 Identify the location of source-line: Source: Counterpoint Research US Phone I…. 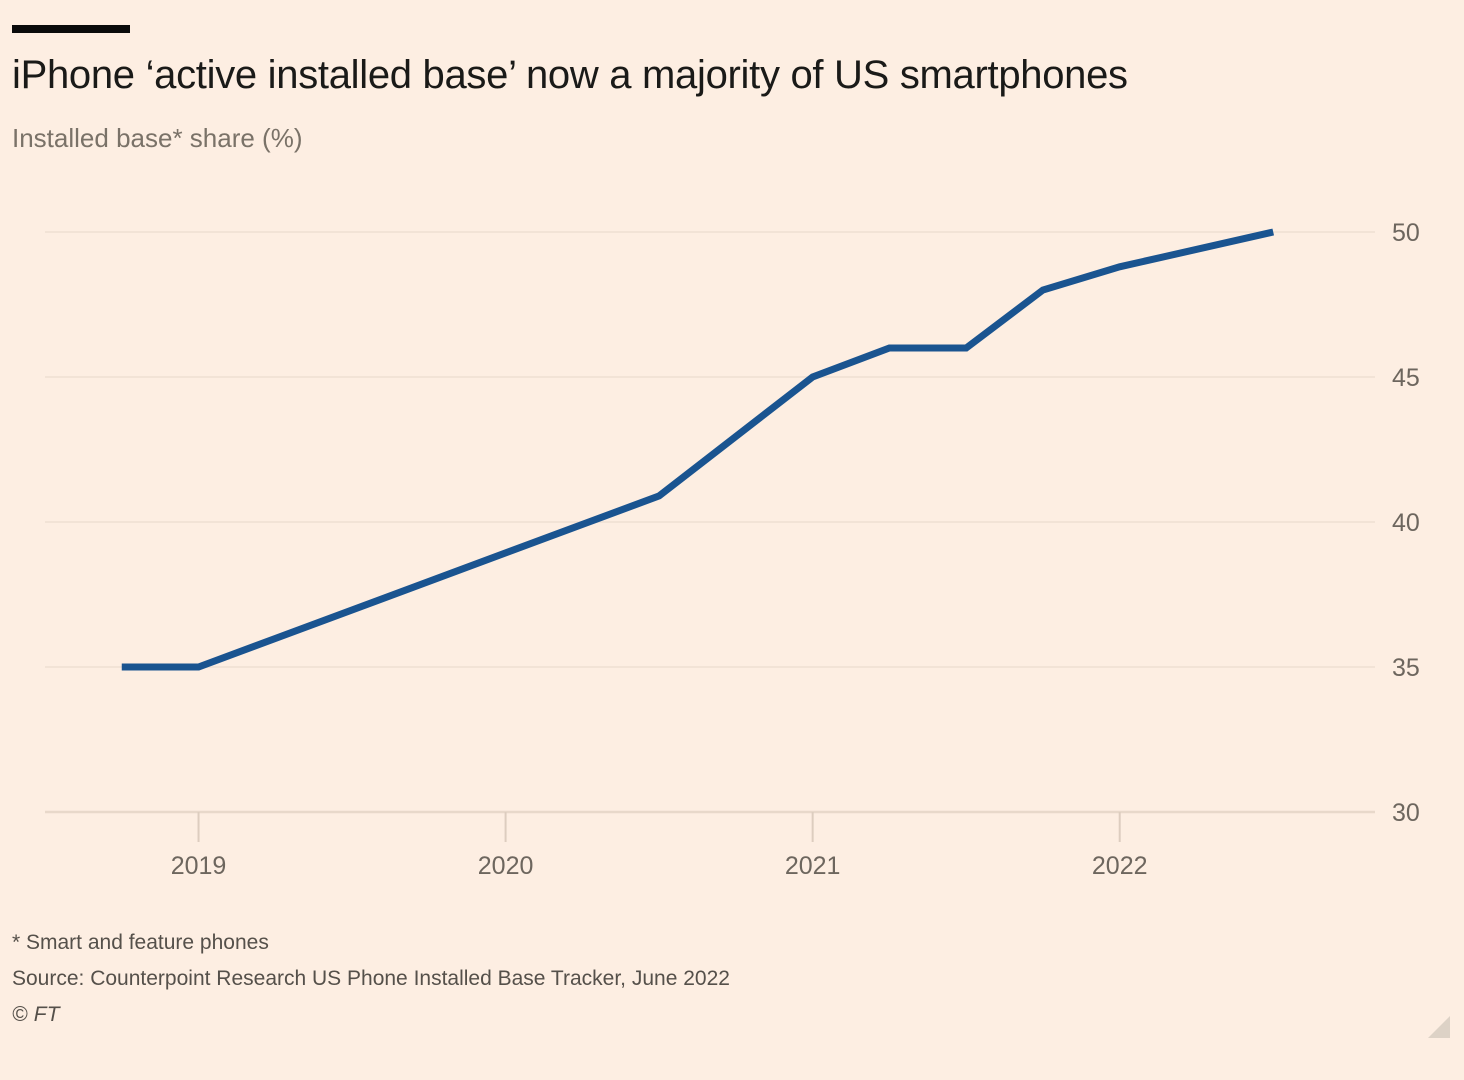
(371, 978).